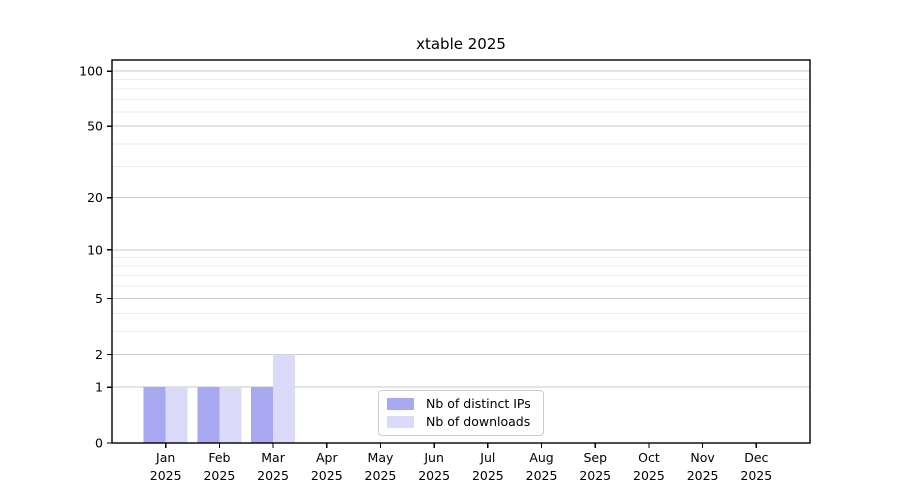 Image resolution: width=900 pixels, height=500 pixels. What do you see at coordinates (95, 126) in the screenshot?
I see `y-axis-tick-label: 50` at bounding box center [95, 126].